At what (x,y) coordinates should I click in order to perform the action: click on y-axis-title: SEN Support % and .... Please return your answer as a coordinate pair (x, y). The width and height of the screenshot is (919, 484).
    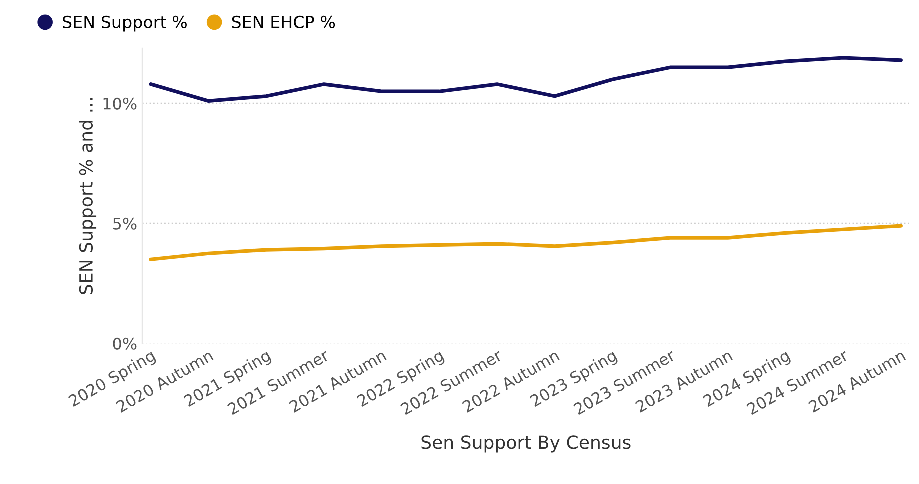
    Looking at the image, I should click on (88, 196).